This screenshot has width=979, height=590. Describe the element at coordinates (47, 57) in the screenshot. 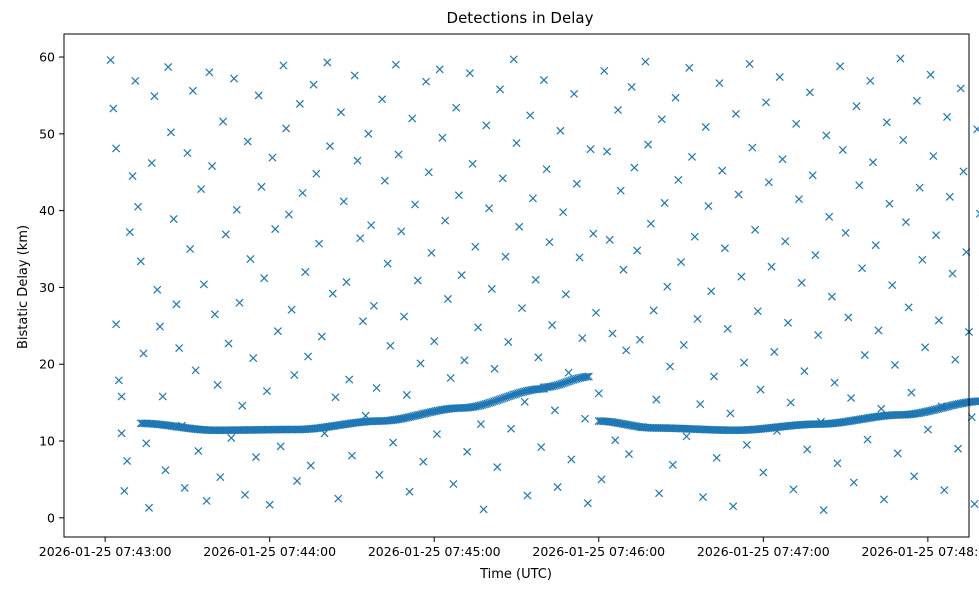

I see `y-tick-label: 60` at that location.